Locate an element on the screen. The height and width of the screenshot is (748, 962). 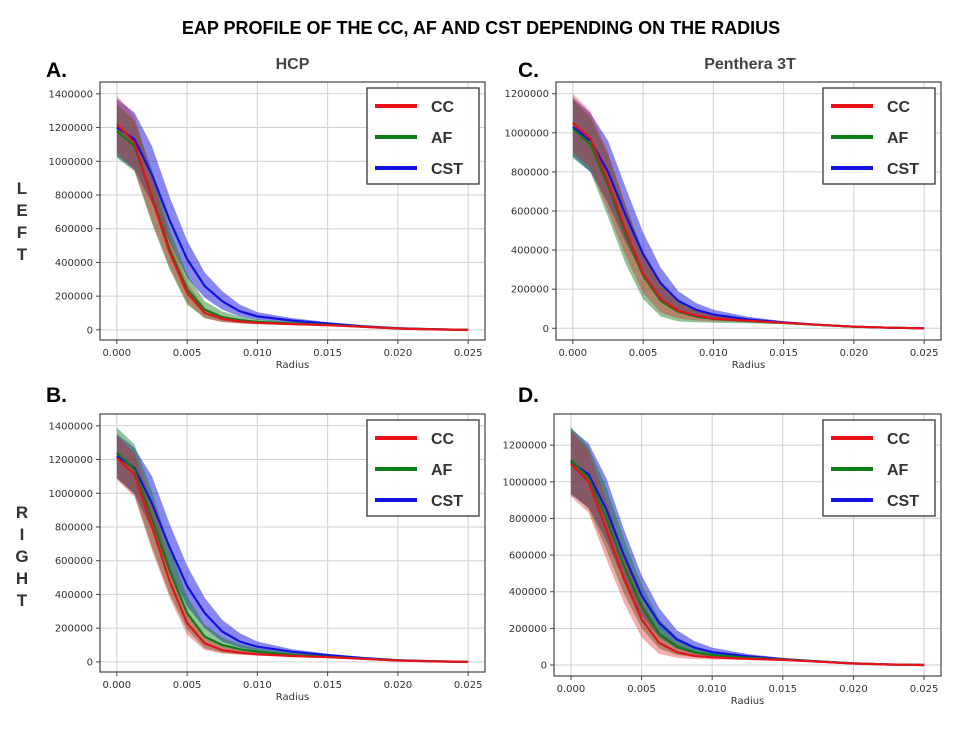
row-label-letter: L is located at coordinates (22, 188).